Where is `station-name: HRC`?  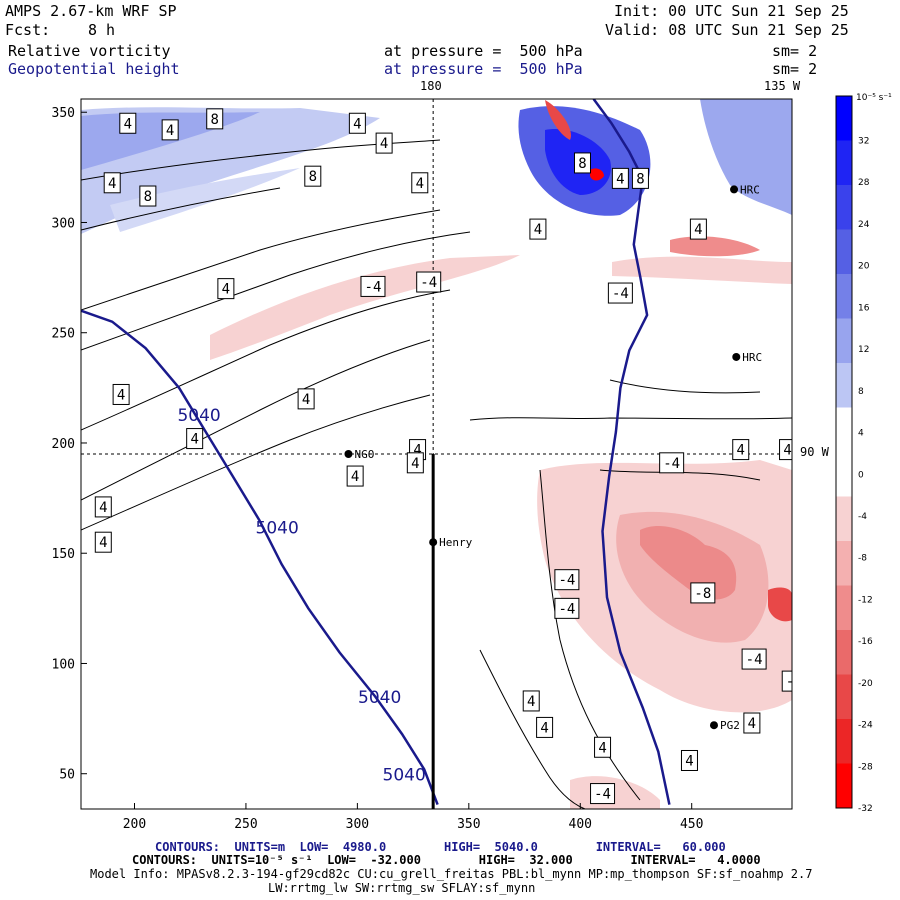
station-name: HRC is located at coordinates (750, 189).